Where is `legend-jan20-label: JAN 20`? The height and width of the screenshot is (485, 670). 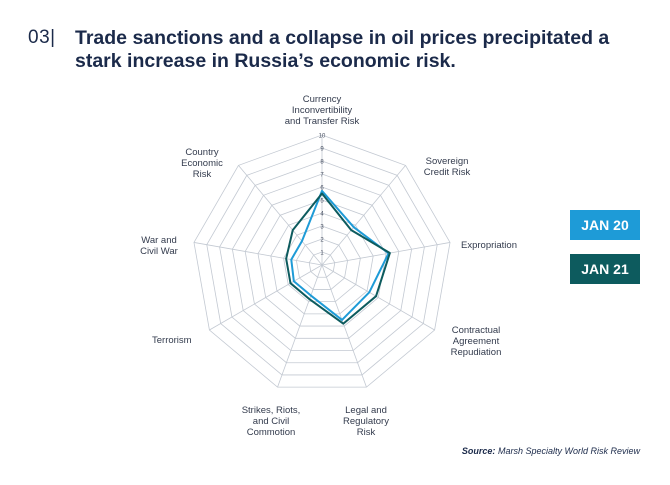 legend-jan20-label: JAN 20 is located at coordinates (605, 225).